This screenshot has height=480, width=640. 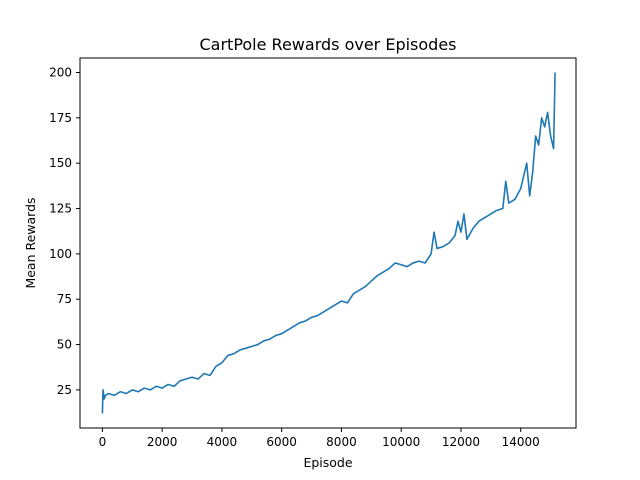 What do you see at coordinates (521, 442) in the screenshot?
I see `x-tick-label: 14000` at bounding box center [521, 442].